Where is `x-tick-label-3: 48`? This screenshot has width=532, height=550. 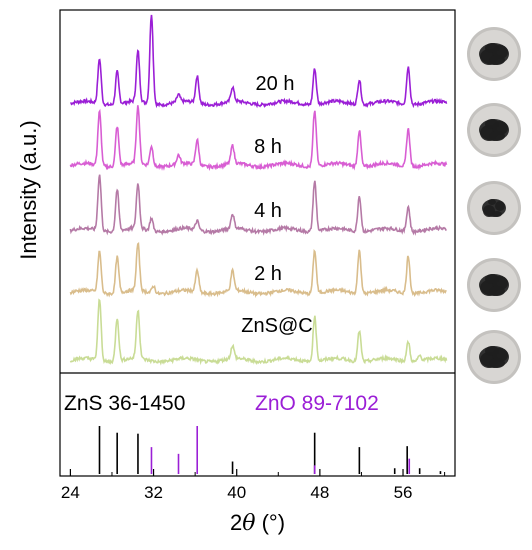 x-tick-label-3: 48 is located at coordinates (319, 492).